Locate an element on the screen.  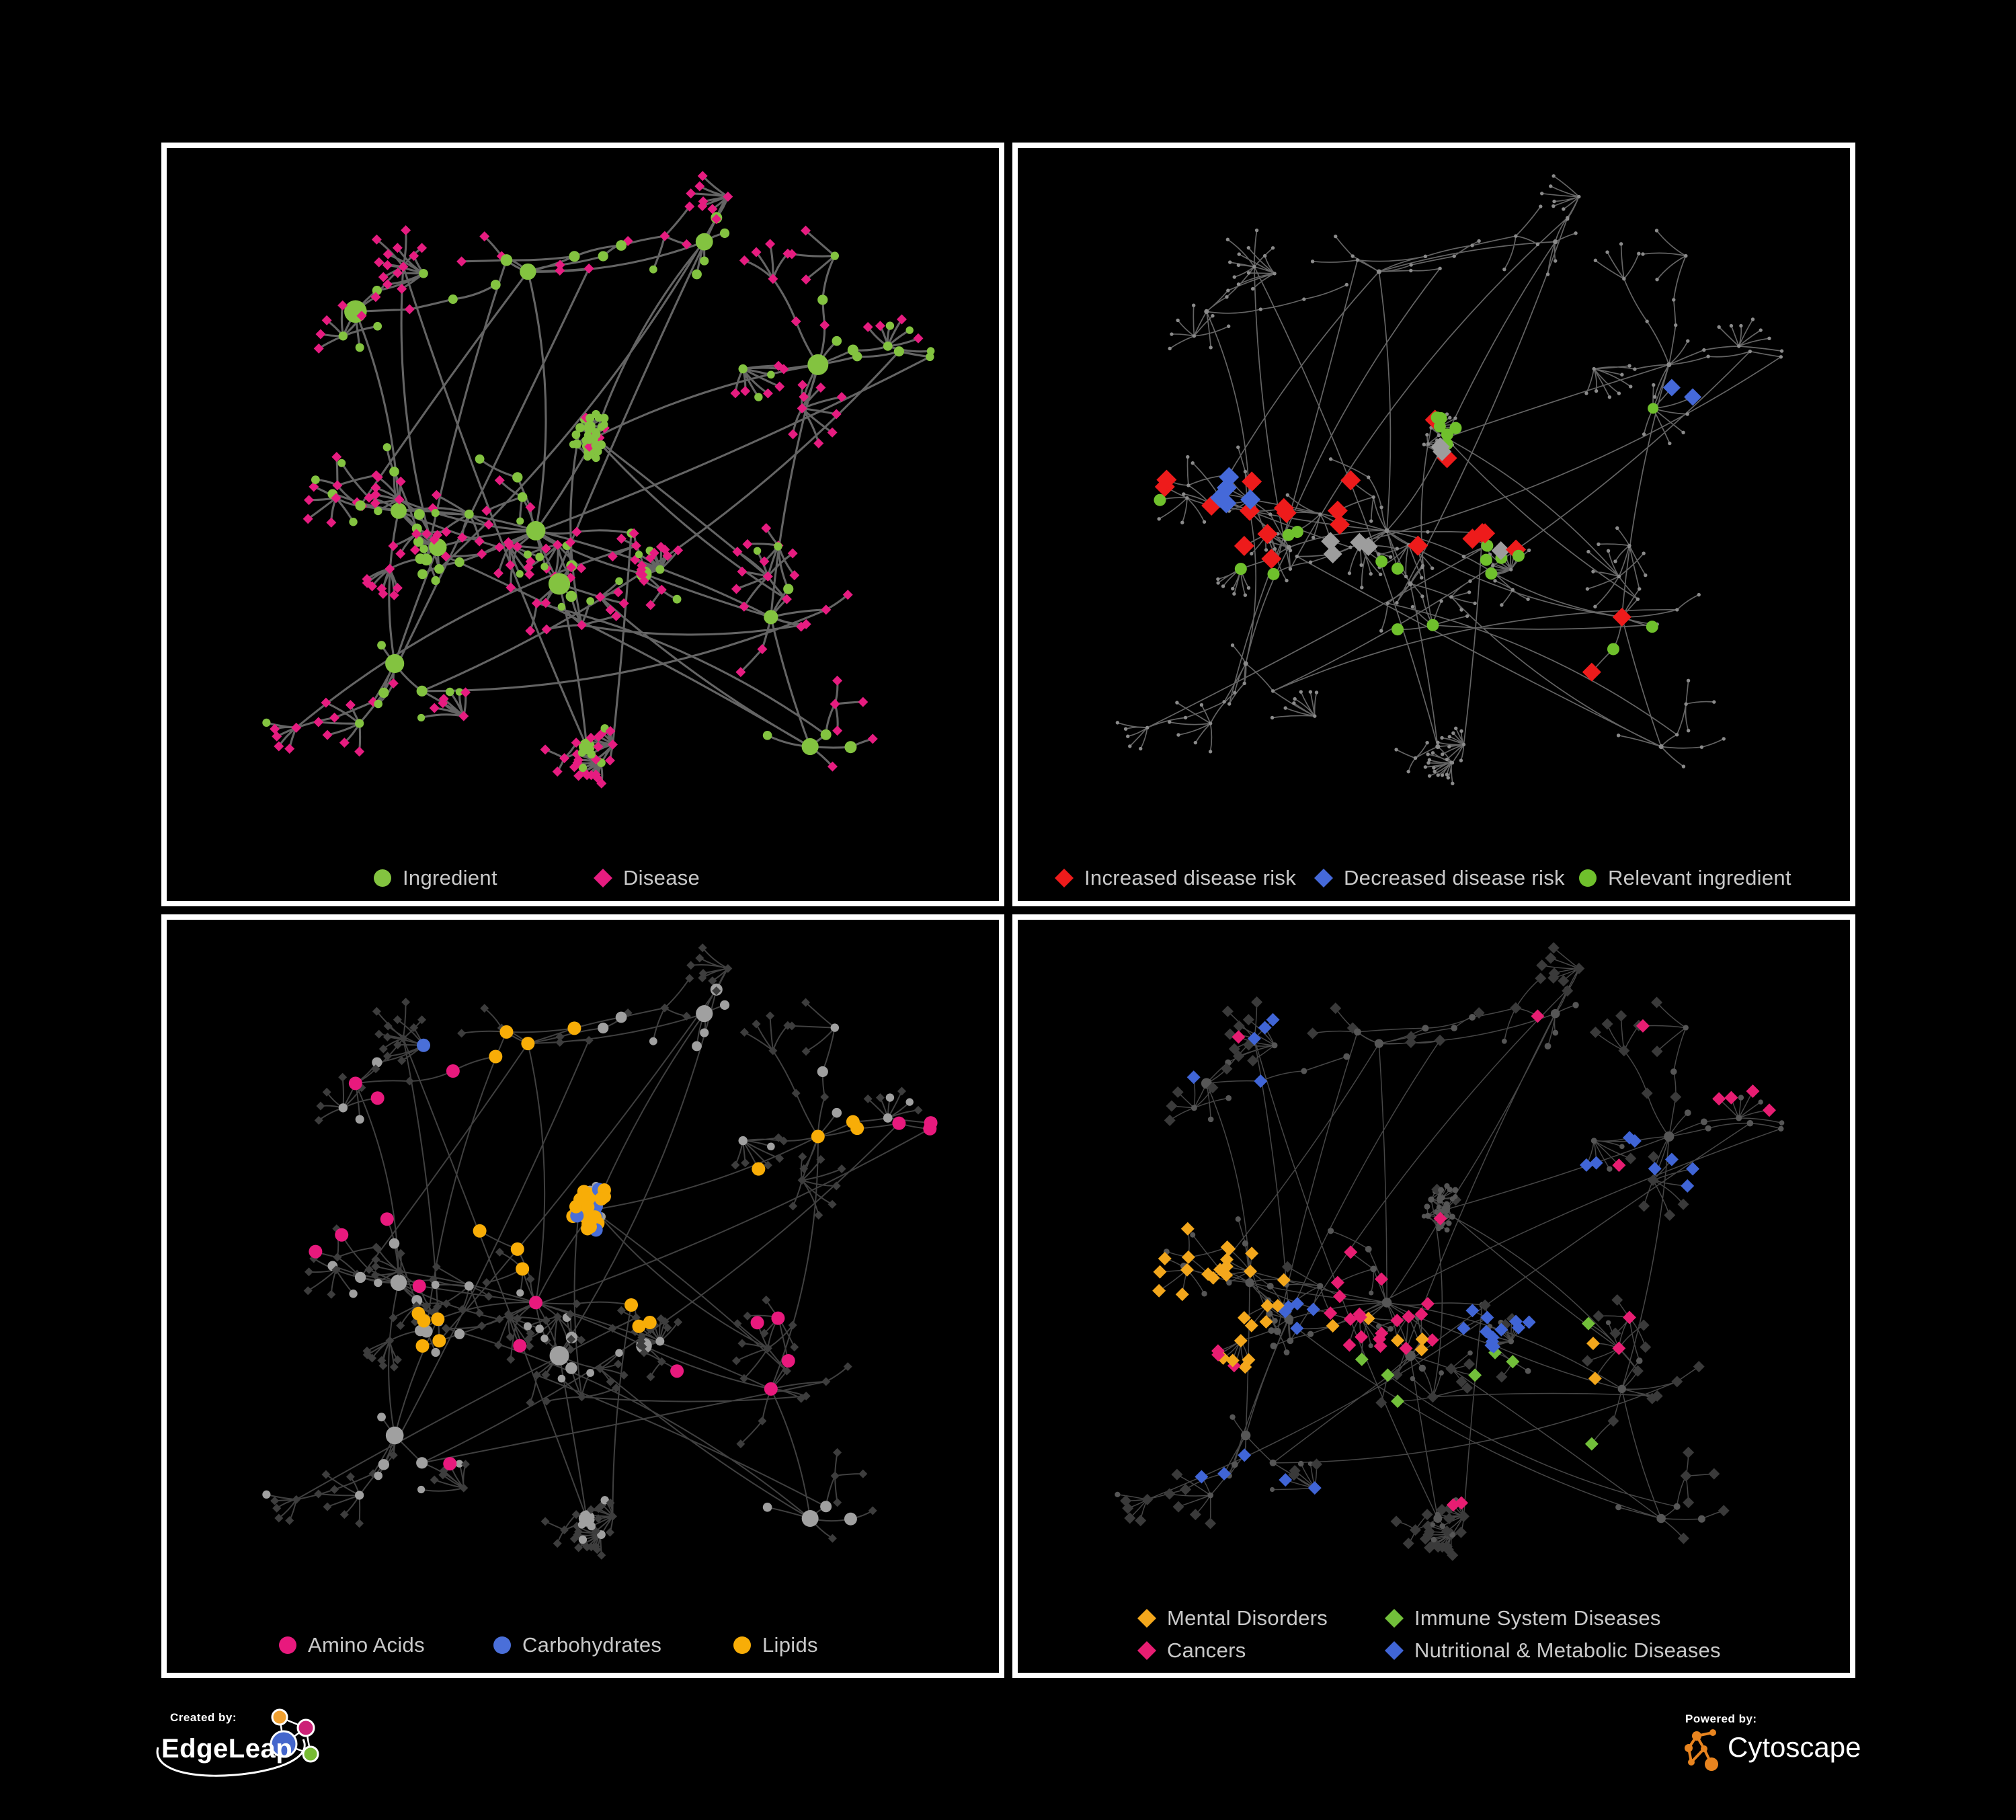
legend-item: Decreased disease risk is located at coordinates (1438, 878).